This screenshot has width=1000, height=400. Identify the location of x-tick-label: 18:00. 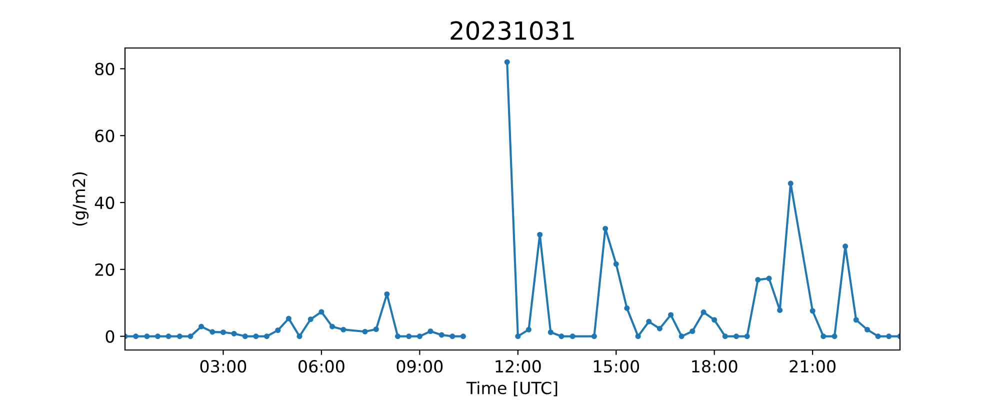
(715, 366).